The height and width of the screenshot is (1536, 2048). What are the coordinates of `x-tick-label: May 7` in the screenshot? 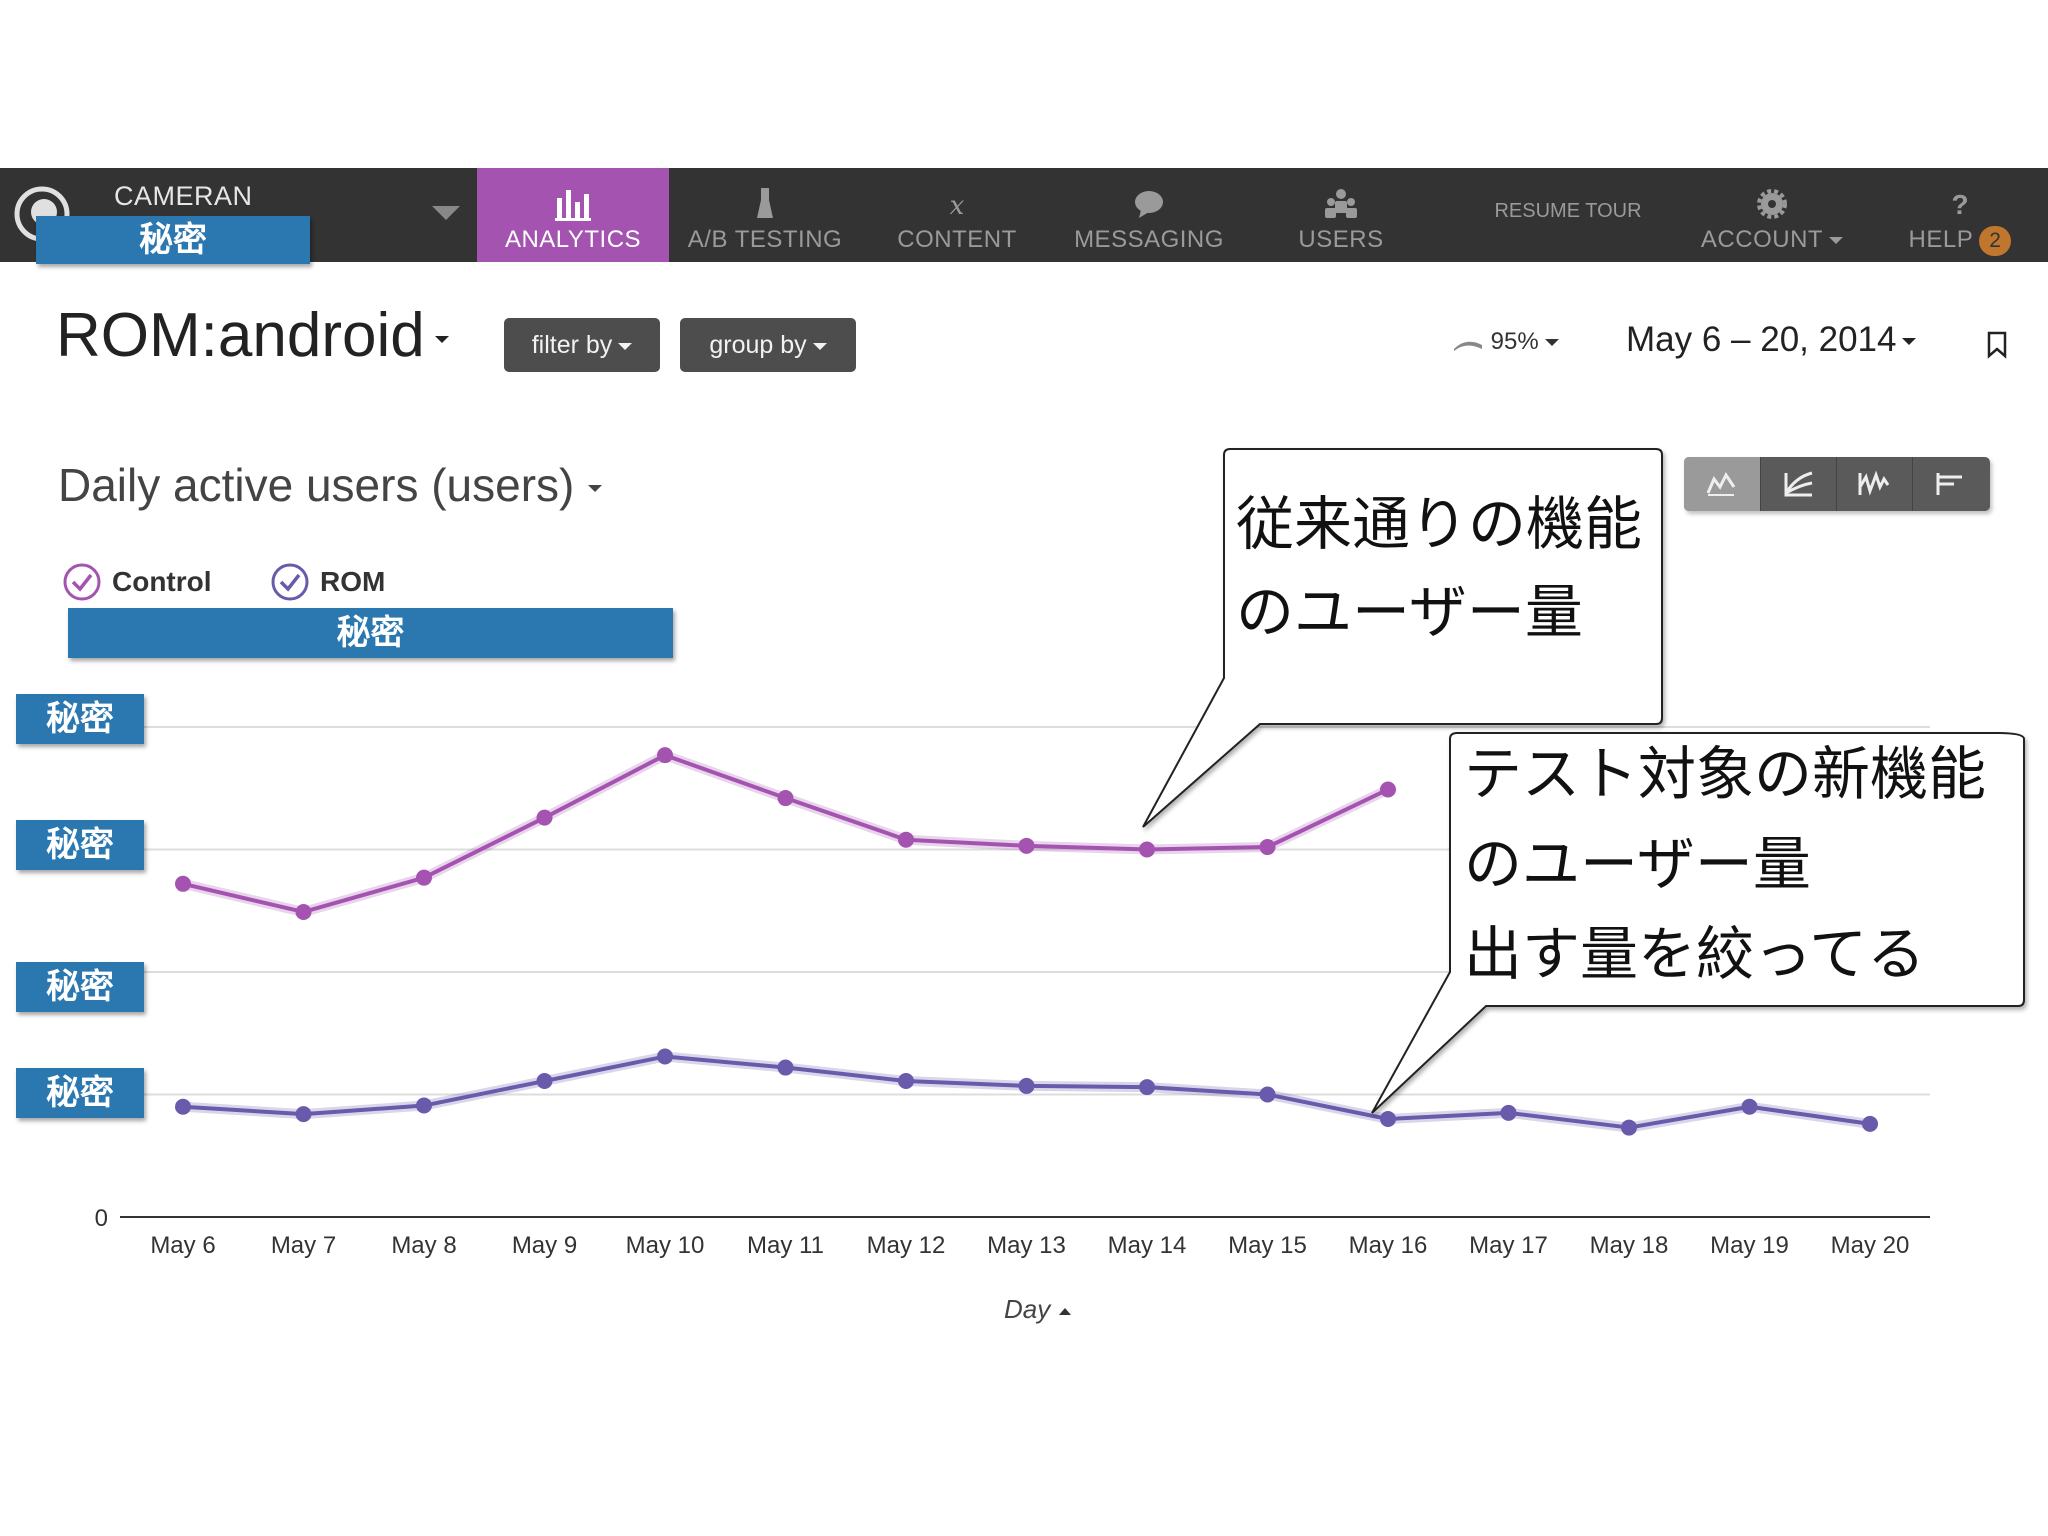 It's located at (303, 1245).